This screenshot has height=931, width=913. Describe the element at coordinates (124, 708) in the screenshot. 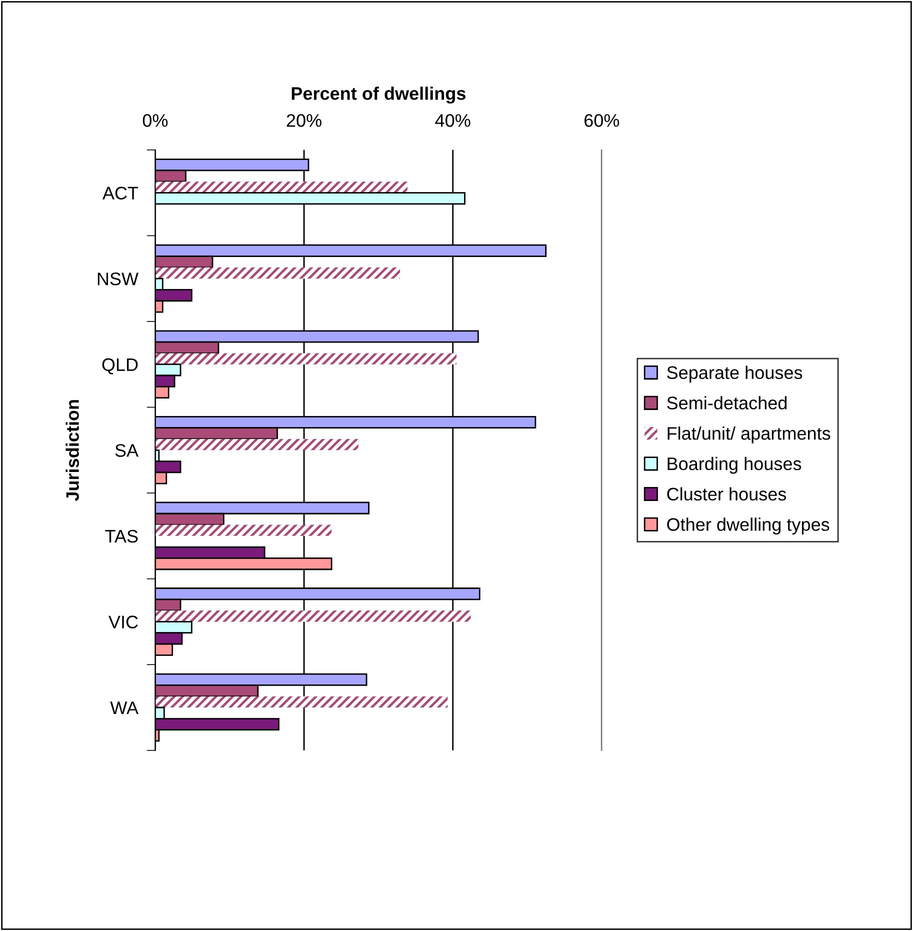

I see `y-tick-label: WA` at that location.